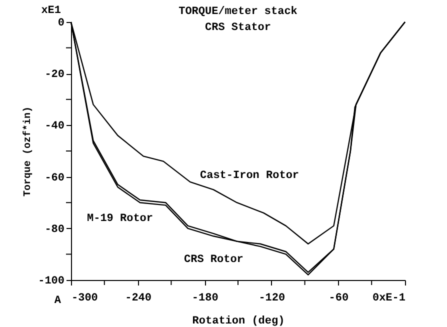  What do you see at coordinates (85, 298) in the screenshot?
I see `x-tick-label: -300` at bounding box center [85, 298].